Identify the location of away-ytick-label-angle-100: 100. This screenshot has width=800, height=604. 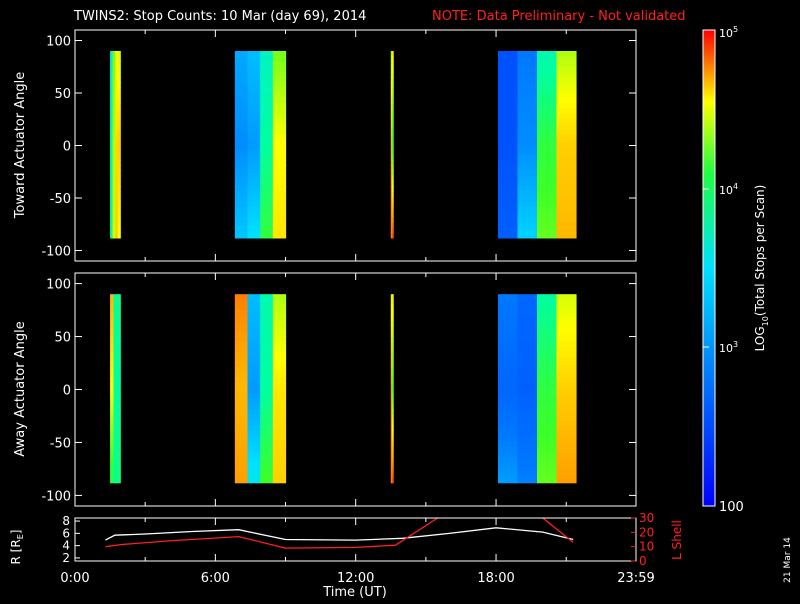
(58, 285).